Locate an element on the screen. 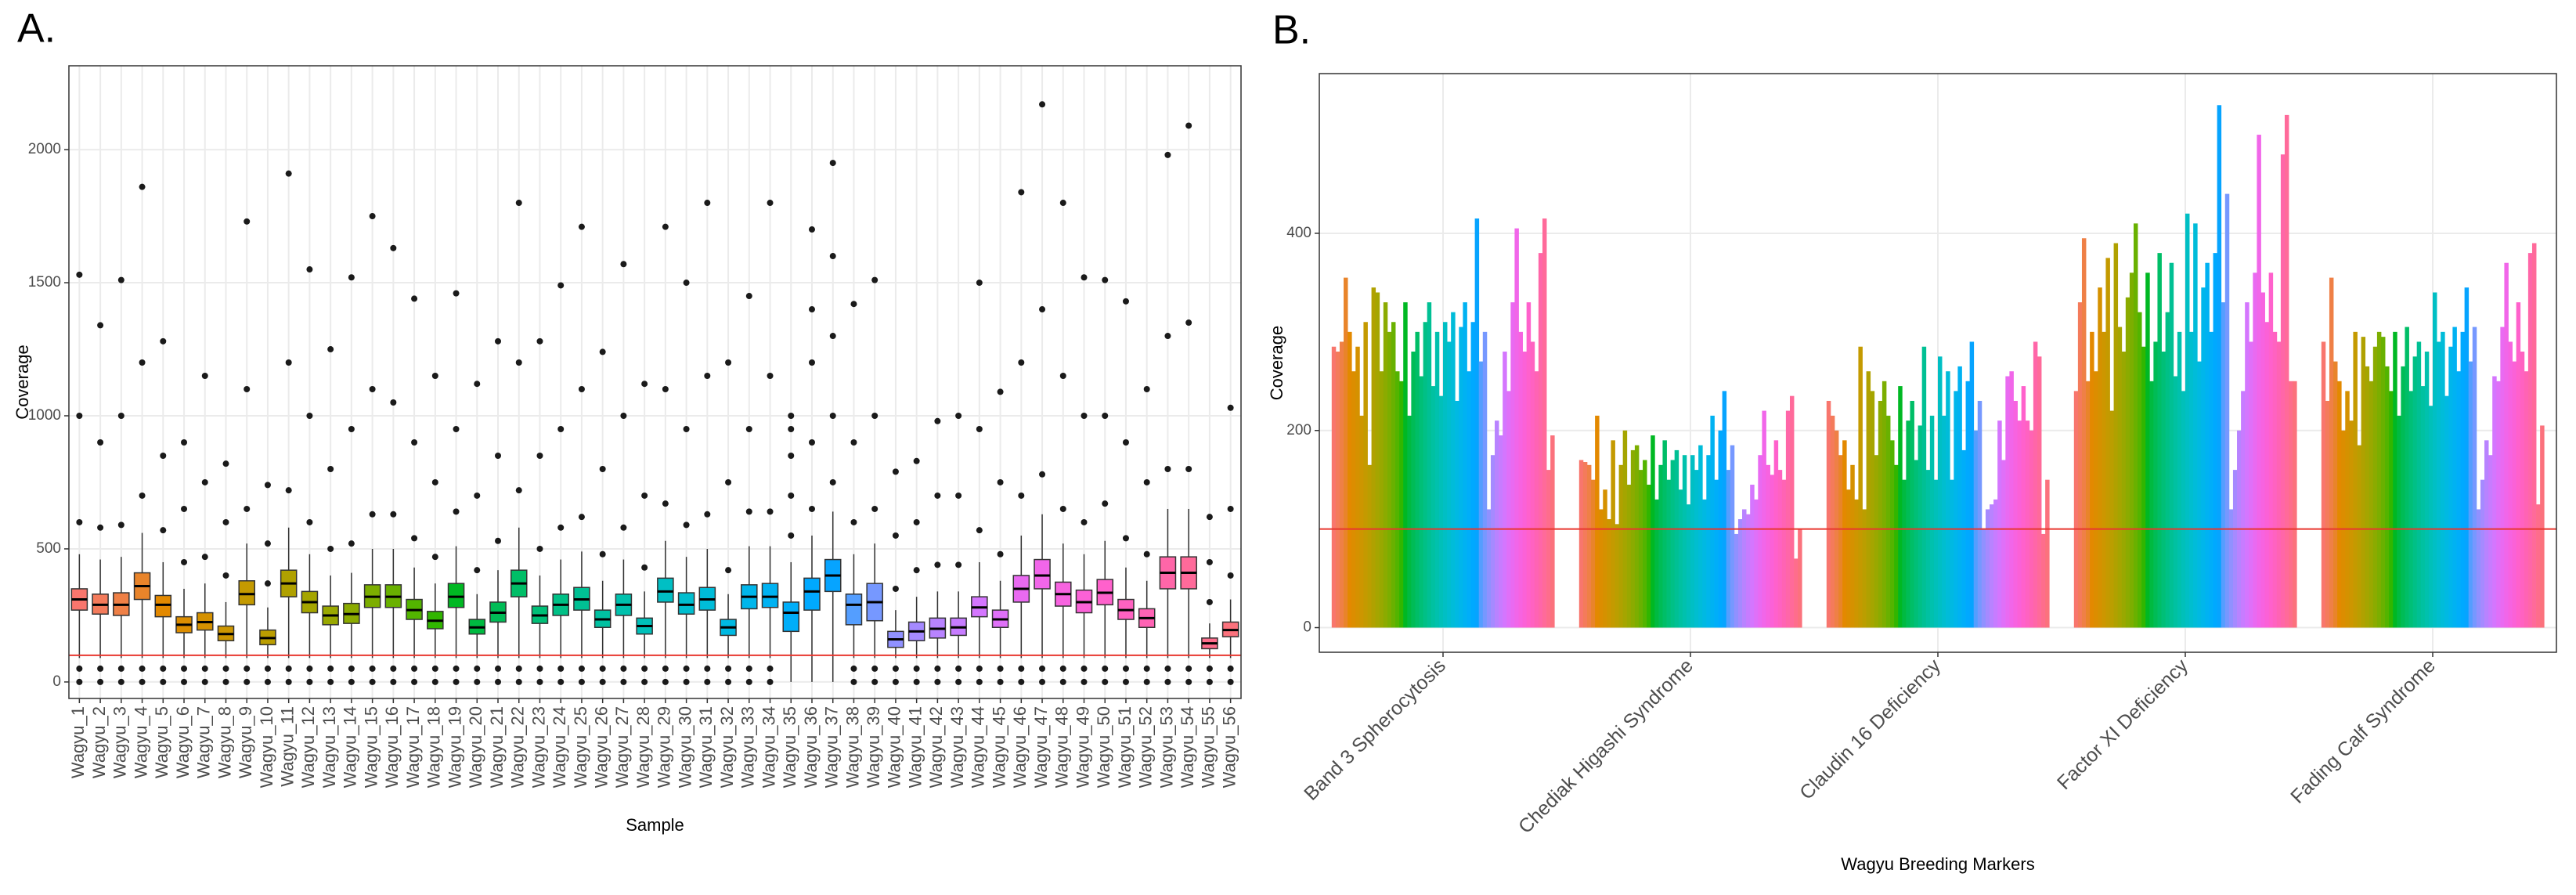  x-tick-label: Fading Calf Syndrome is located at coordinates (2363, 731).